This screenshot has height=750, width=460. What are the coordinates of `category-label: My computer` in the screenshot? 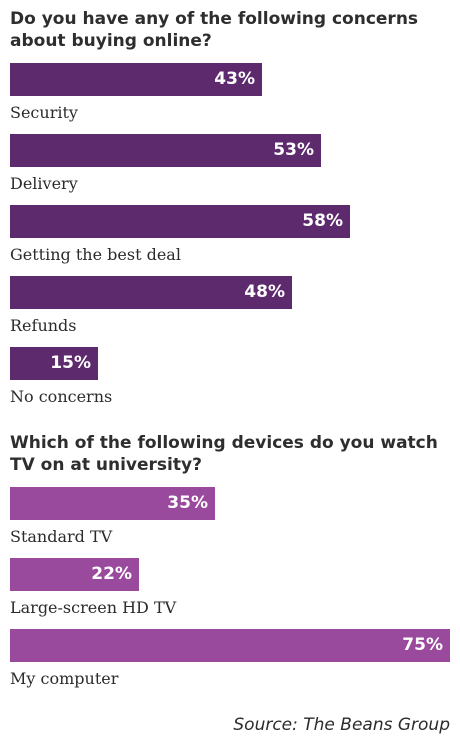 It's located at (64, 678).